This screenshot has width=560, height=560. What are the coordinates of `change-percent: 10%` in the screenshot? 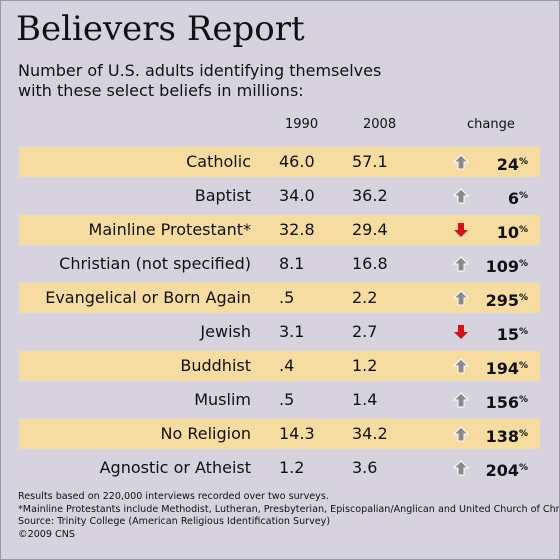 It's located at (512, 230).